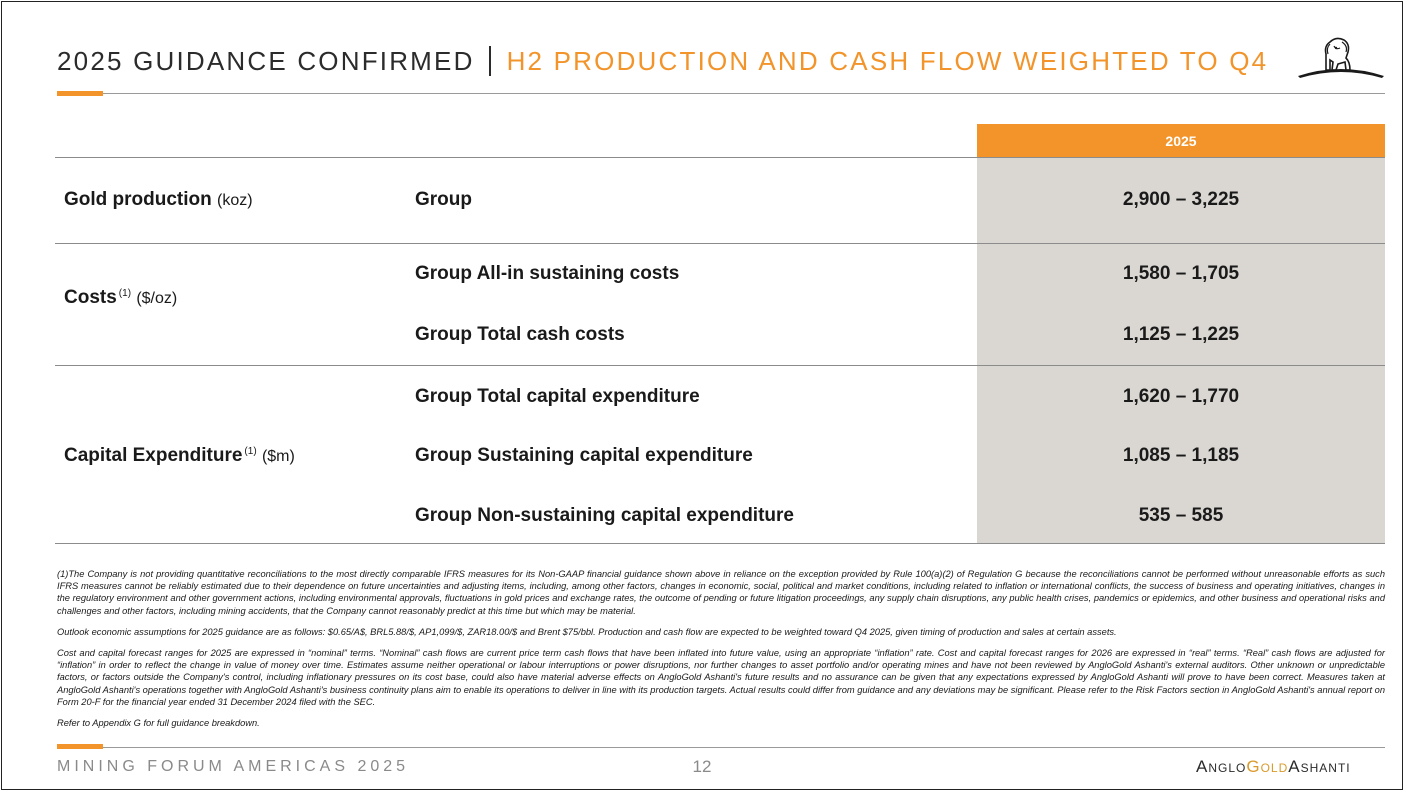 This screenshot has height=791, width=1404. I want to click on category-unit: ($m), so click(278, 456).